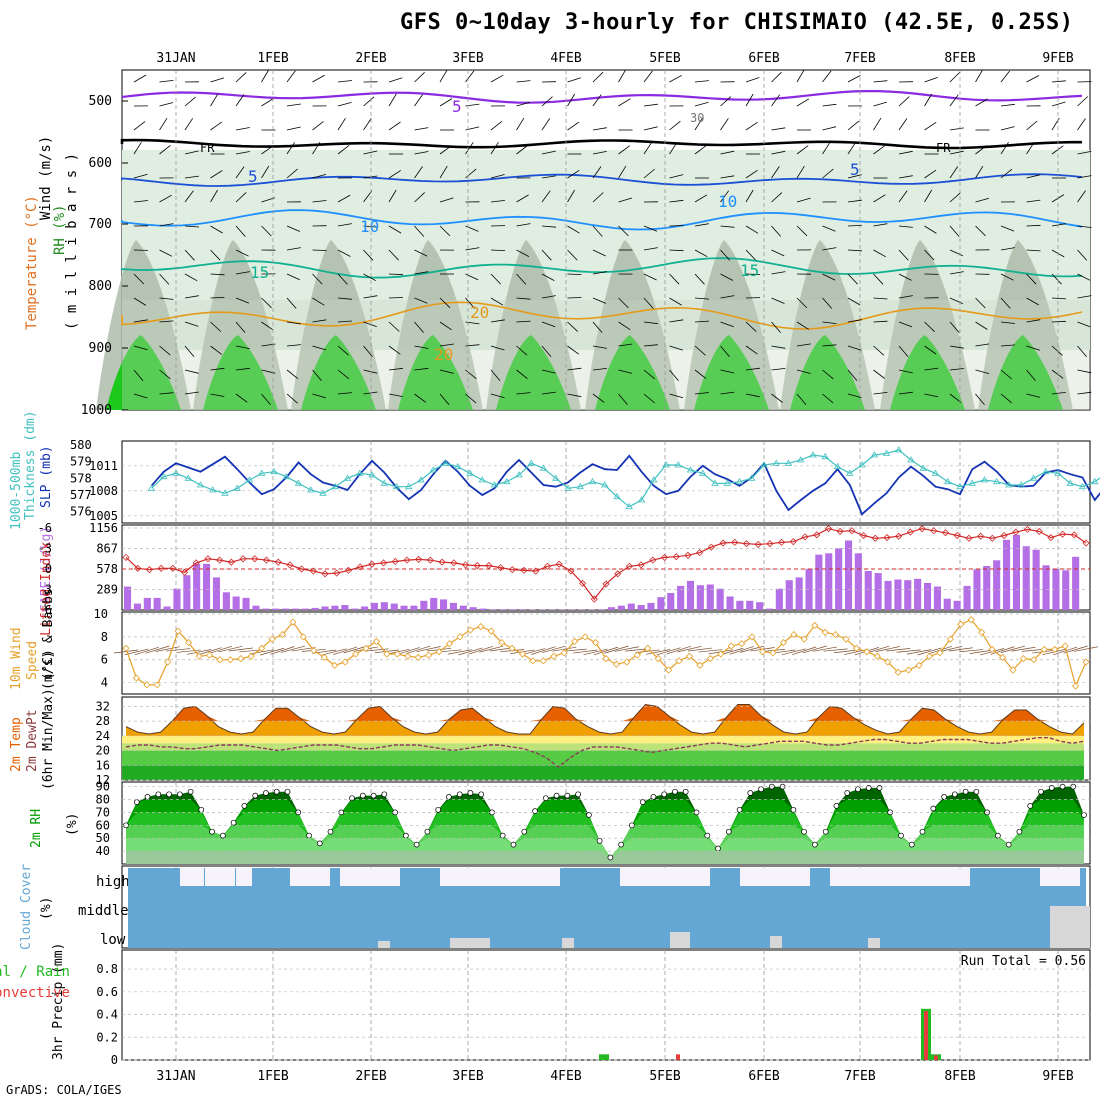 The width and height of the screenshot is (1100, 1100). I want to click on y-tick-label: 578, so click(107, 569).